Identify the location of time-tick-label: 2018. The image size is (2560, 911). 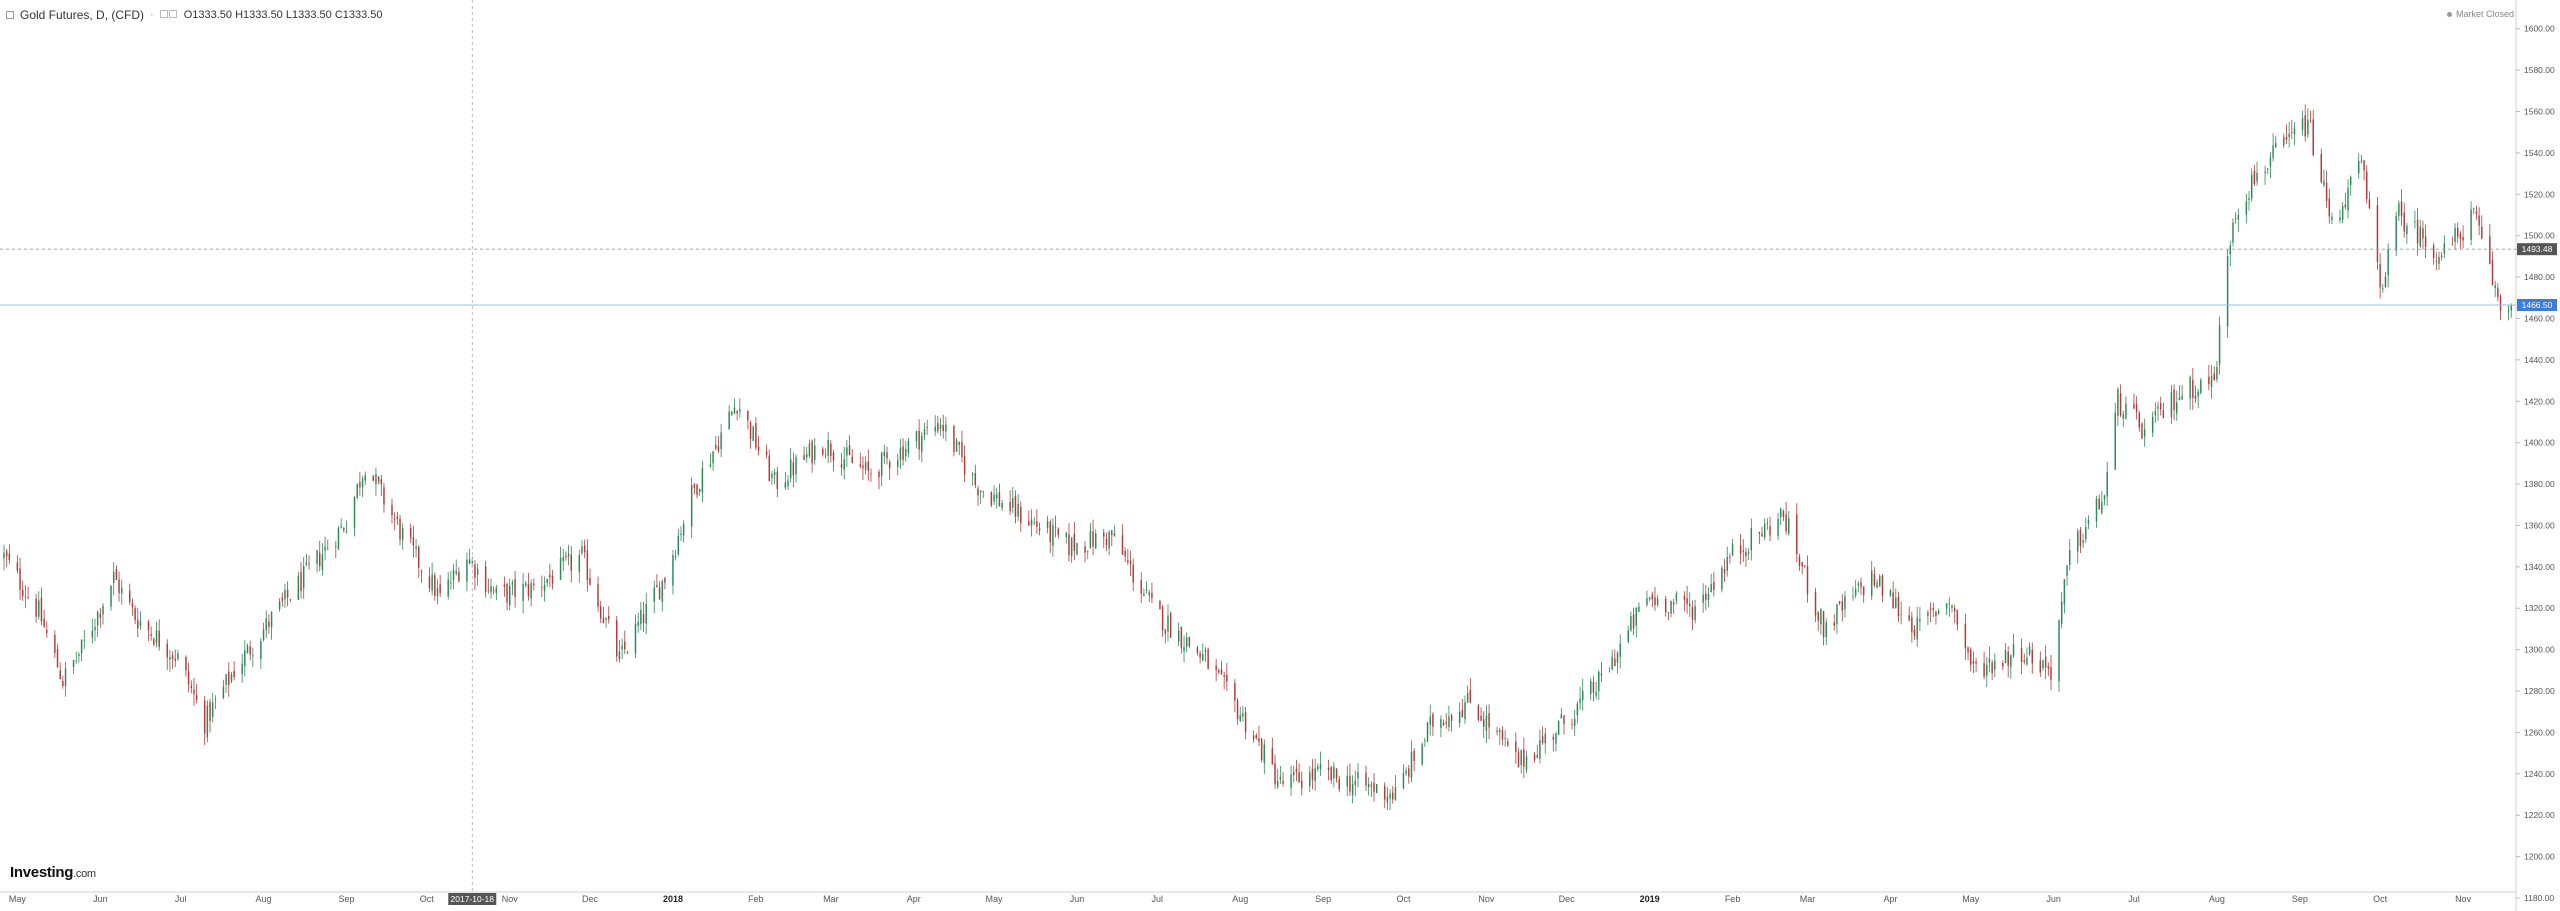
(673, 899).